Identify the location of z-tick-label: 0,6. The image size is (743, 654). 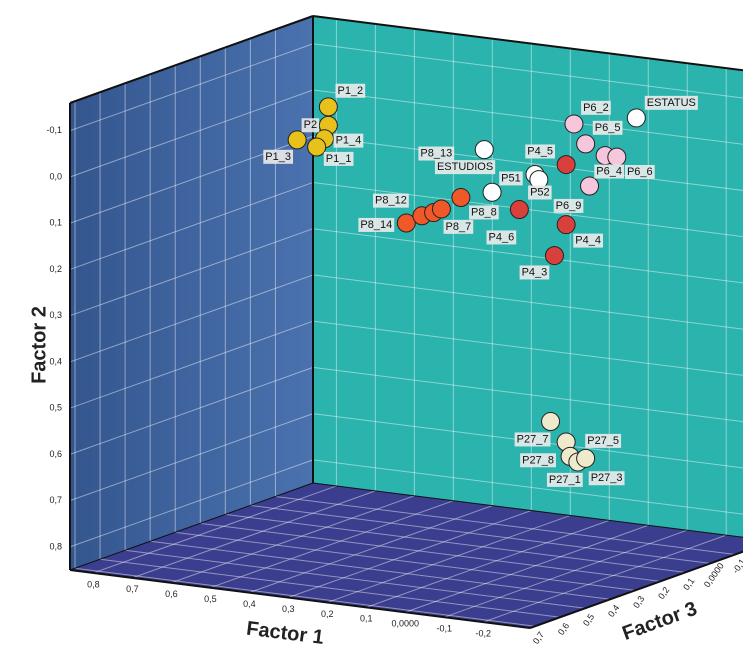
(563, 629).